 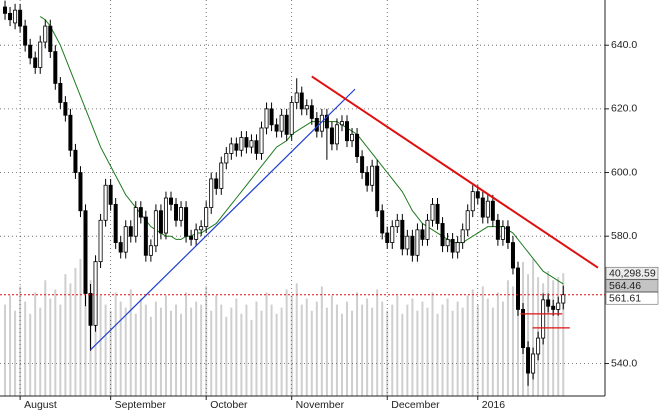 I want to click on x-tick-label: 2016, so click(x=494, y=405).